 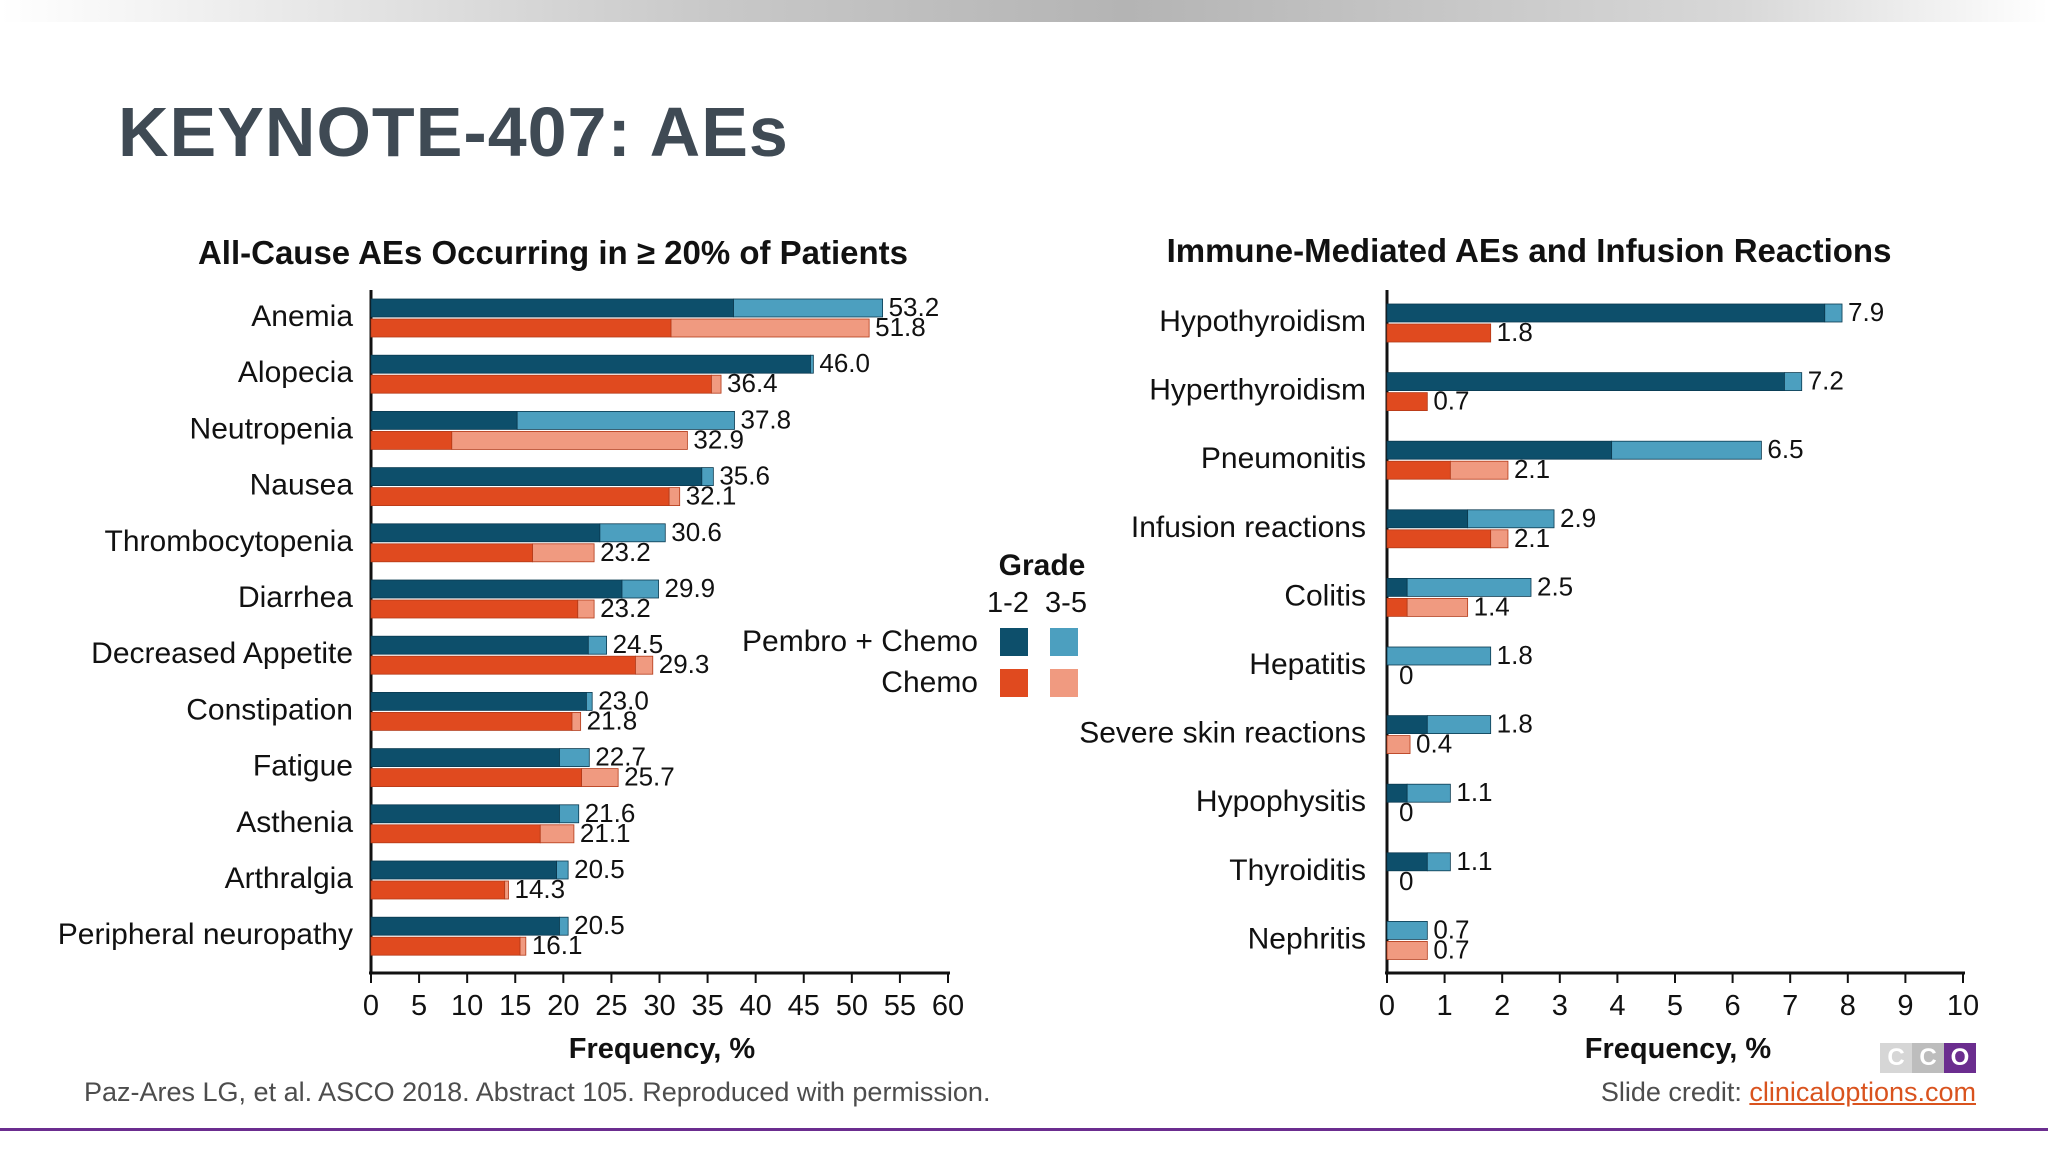 I want to click on chart-1-data-label: 7.2, so click(x=1826, y=381).